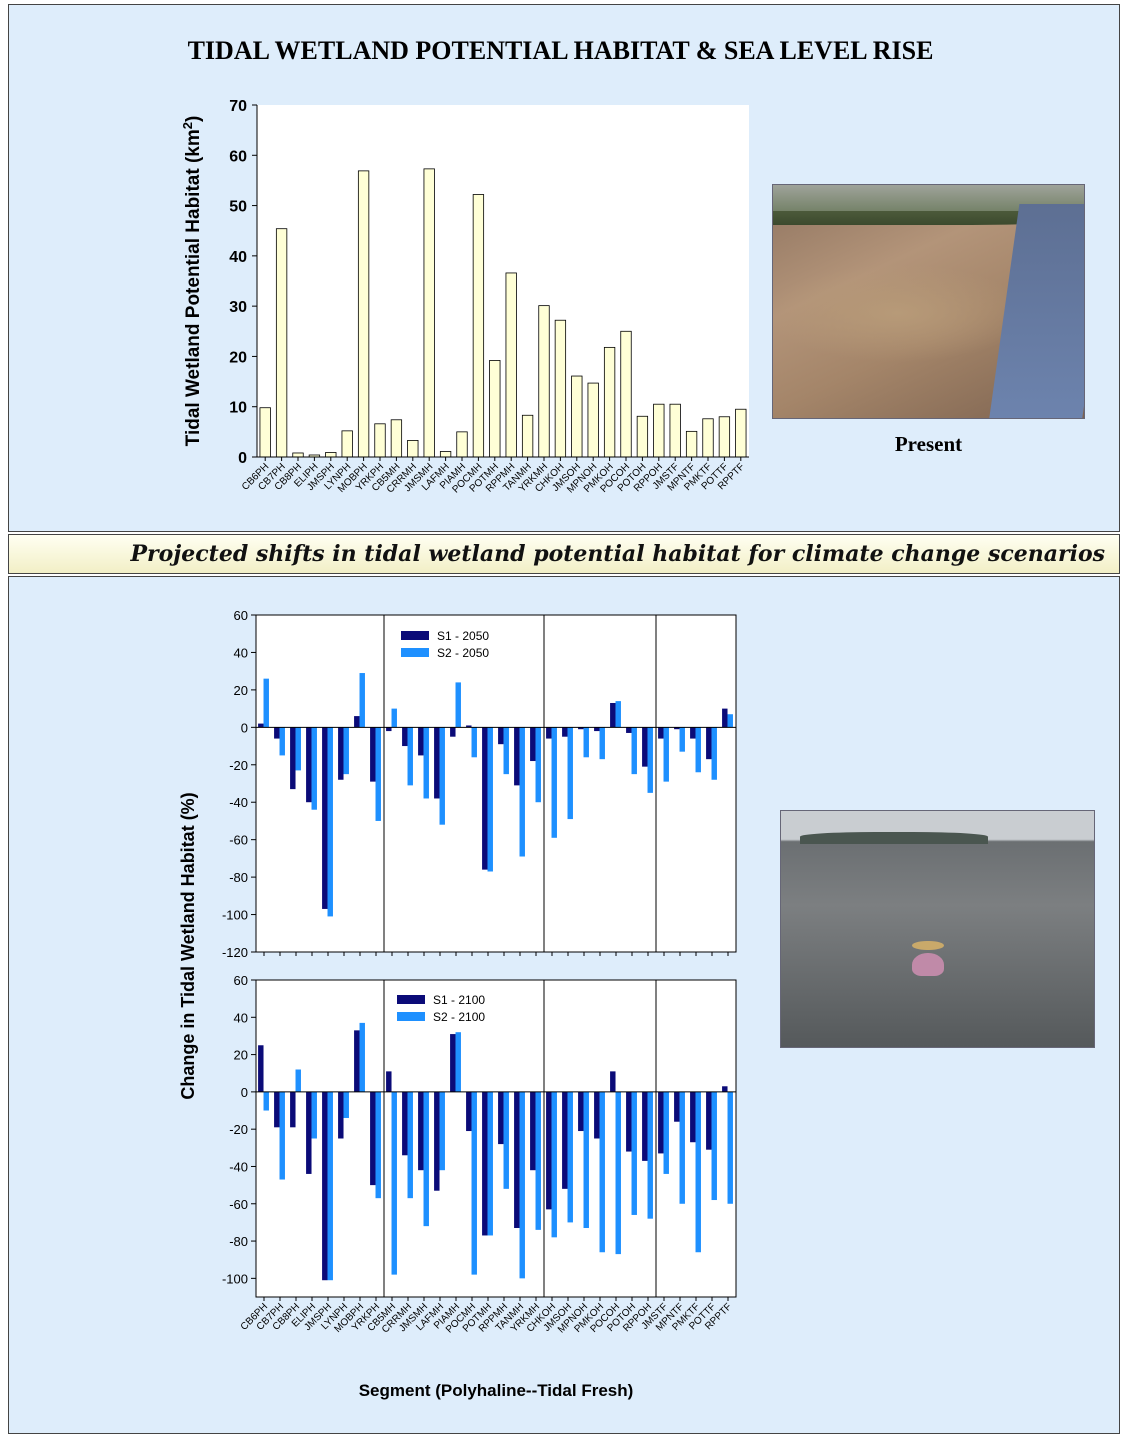 The width and height of the screenshot is (1121, 1437). I want to click on legend-label: S2 - 2050, so click(463, 653).